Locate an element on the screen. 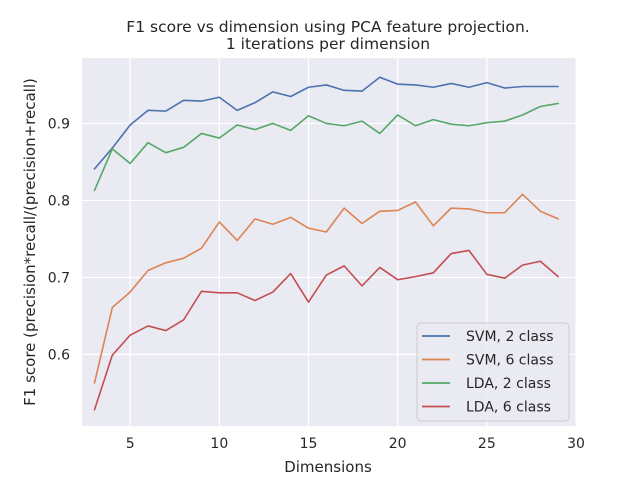  y-tick-label: 0.8 is located at coordinates (59, 201).